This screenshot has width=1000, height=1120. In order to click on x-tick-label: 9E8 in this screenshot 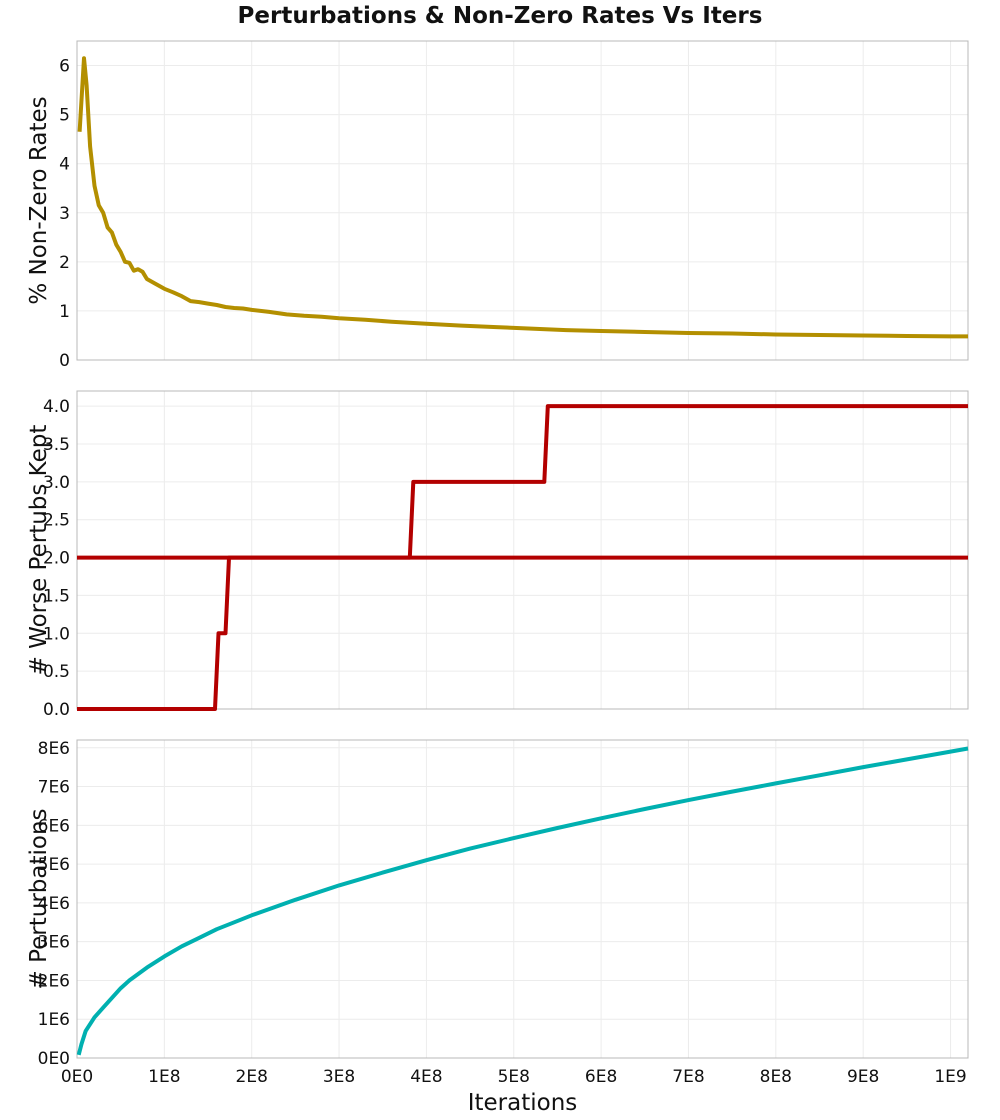, I will do `click(863, 1077)`.